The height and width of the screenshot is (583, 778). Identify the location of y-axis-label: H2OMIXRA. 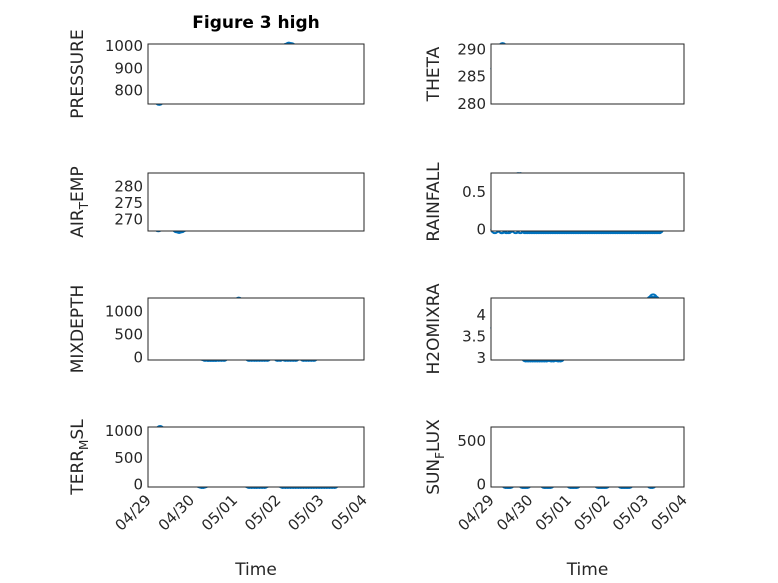
(434, 328).